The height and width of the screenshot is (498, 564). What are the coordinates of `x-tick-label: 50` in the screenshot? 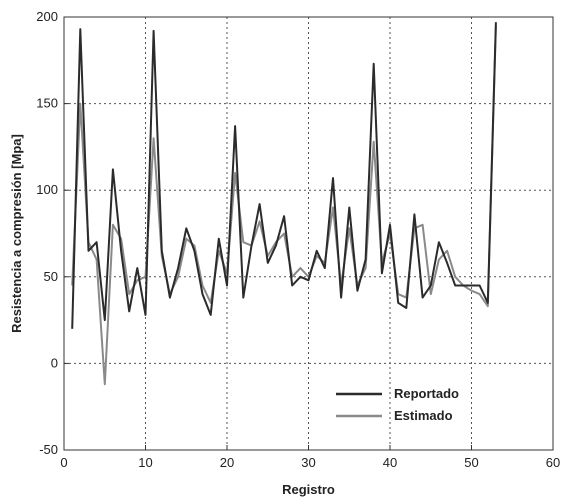 It's located at (471, 462).